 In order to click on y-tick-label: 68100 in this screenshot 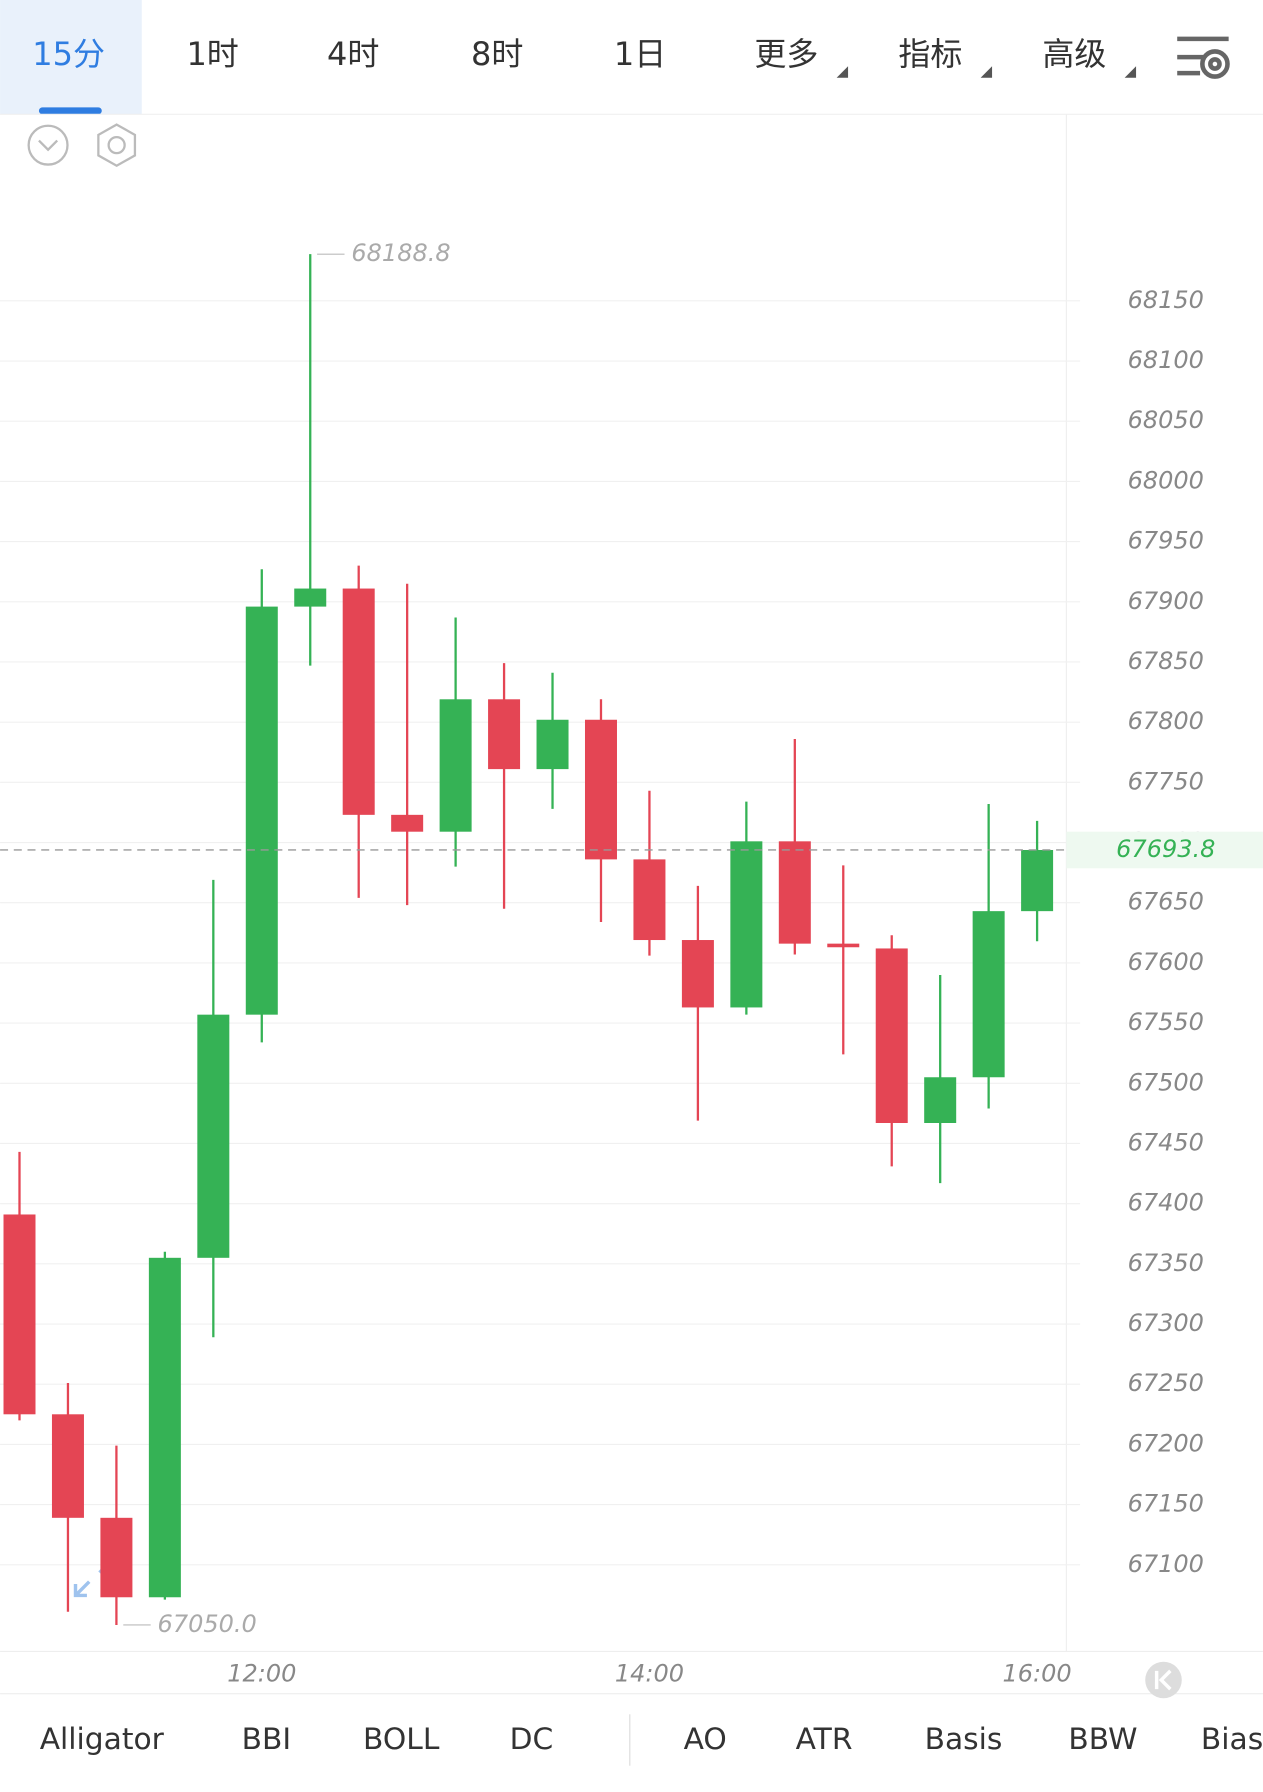, I will do `click(1166, 360)`.